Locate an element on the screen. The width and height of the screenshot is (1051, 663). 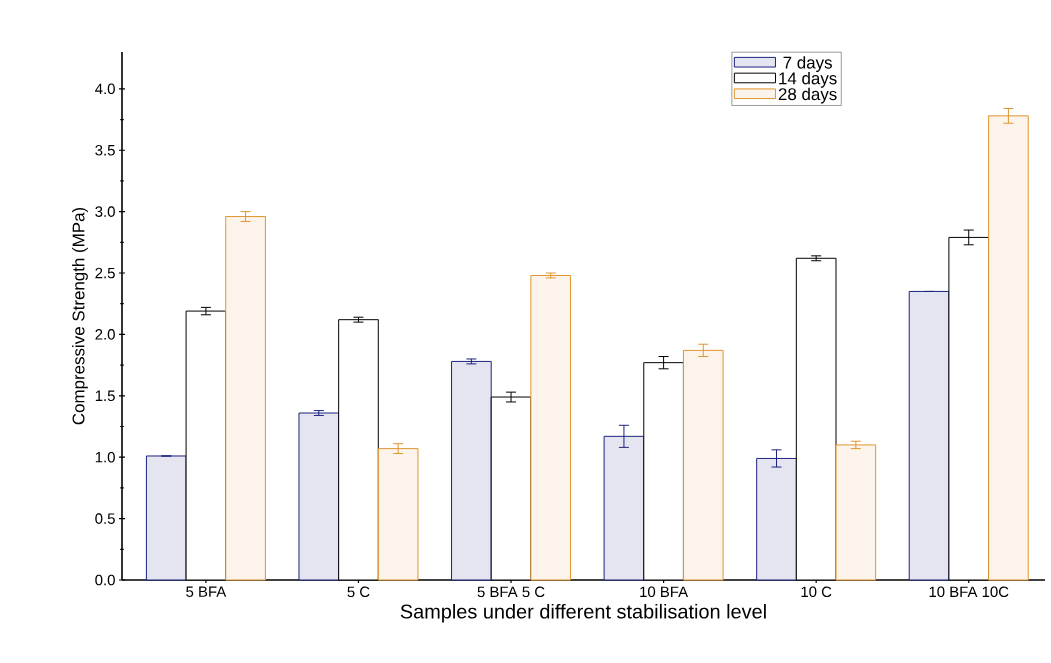
x-tick-label: 5 BFA 5 C is located at coordinates (511, 592).